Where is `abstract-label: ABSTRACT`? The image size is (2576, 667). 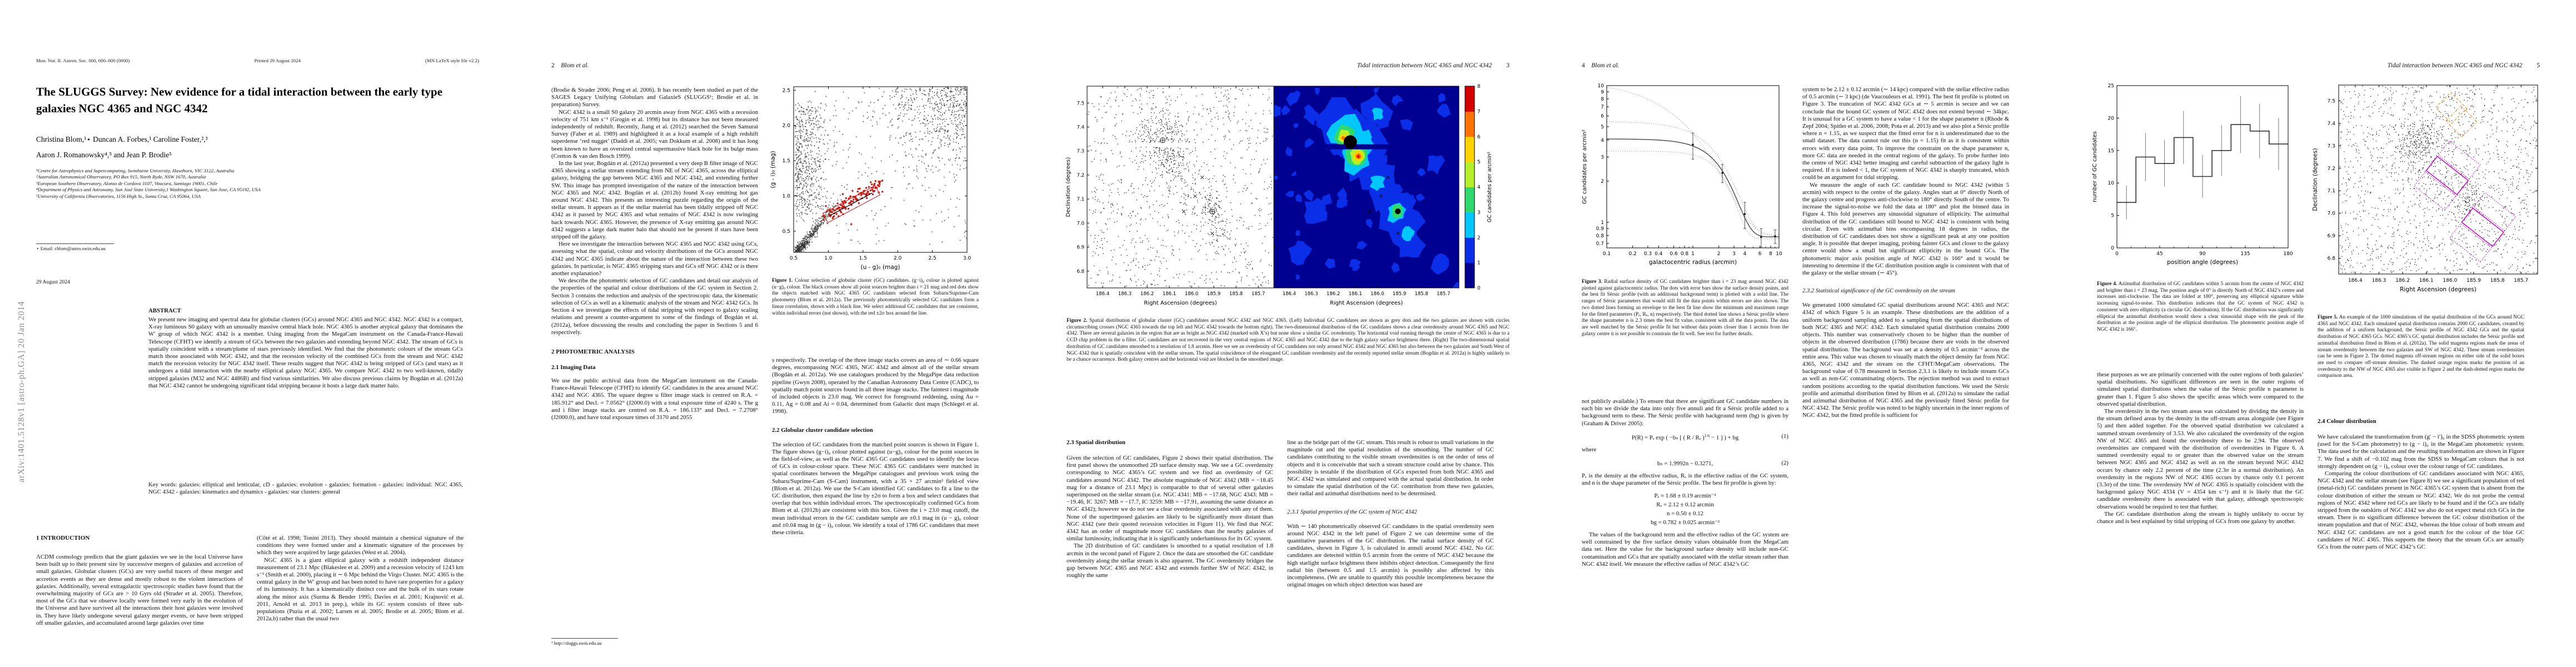
abstract-label: ABSTRACT is located at coordinates (164, 310).